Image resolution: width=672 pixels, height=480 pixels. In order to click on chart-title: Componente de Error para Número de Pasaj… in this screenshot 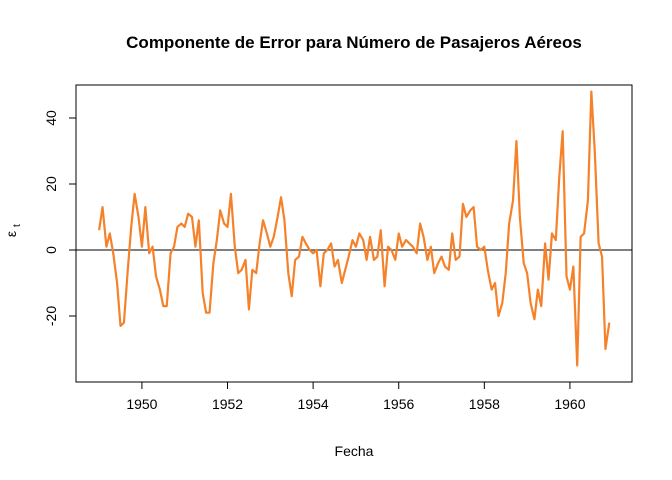, I will do `click(354, 42)`.